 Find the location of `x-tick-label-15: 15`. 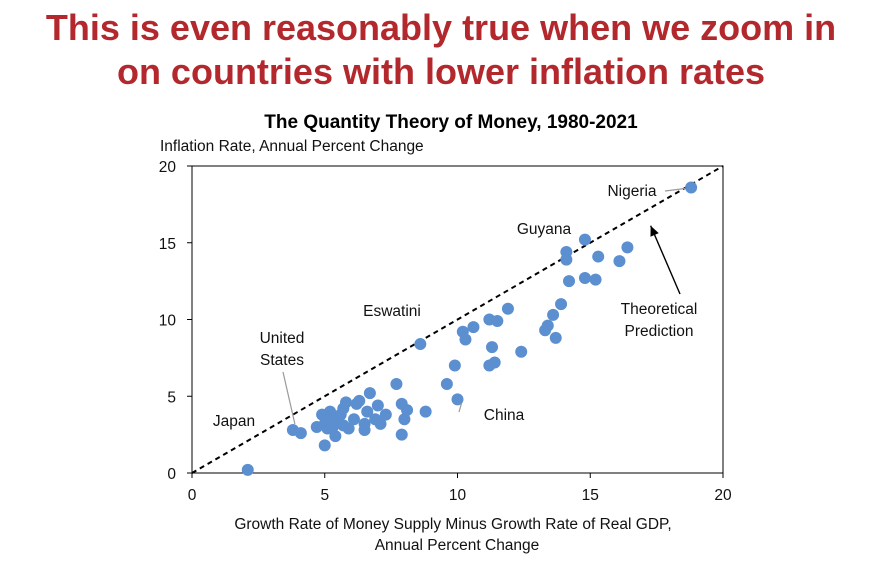

x-tick-label-15: 15 is located at coordinates (590, 495).